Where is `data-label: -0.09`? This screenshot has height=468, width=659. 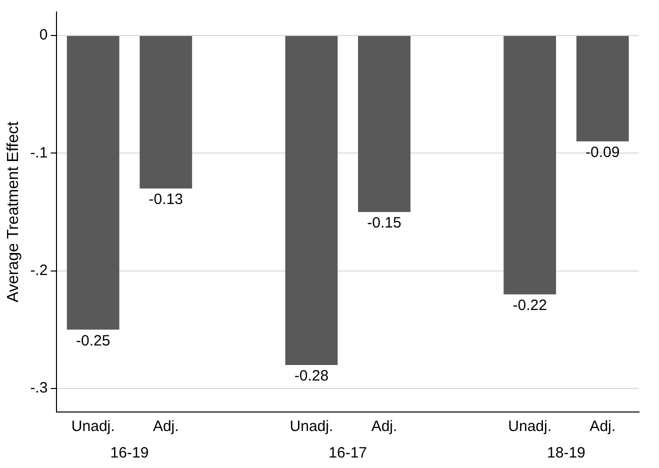
data-label: -0.09 is located at coordinates (603, 153).